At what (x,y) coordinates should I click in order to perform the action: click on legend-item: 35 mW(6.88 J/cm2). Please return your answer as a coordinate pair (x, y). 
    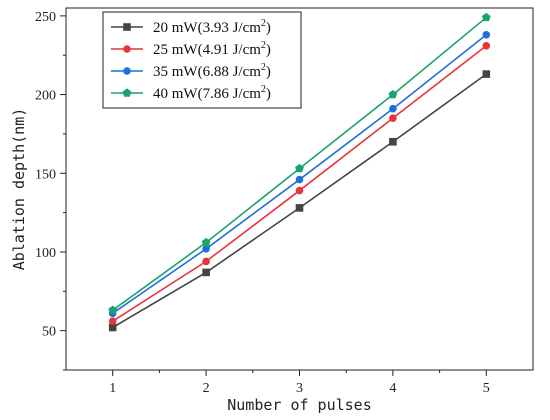
    Looking at the image, I should click on (191, 71).